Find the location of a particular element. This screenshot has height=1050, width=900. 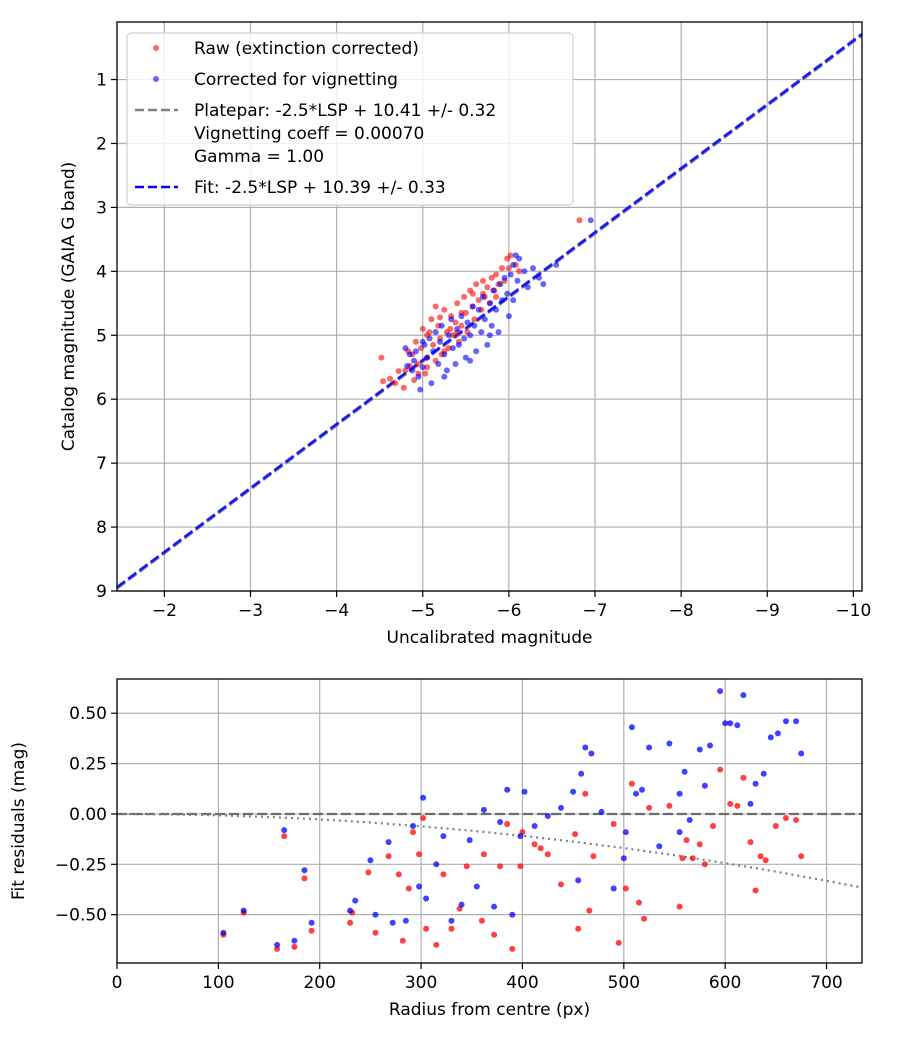

y-tick-label: −0.50 is located at coordinates (81, 916).